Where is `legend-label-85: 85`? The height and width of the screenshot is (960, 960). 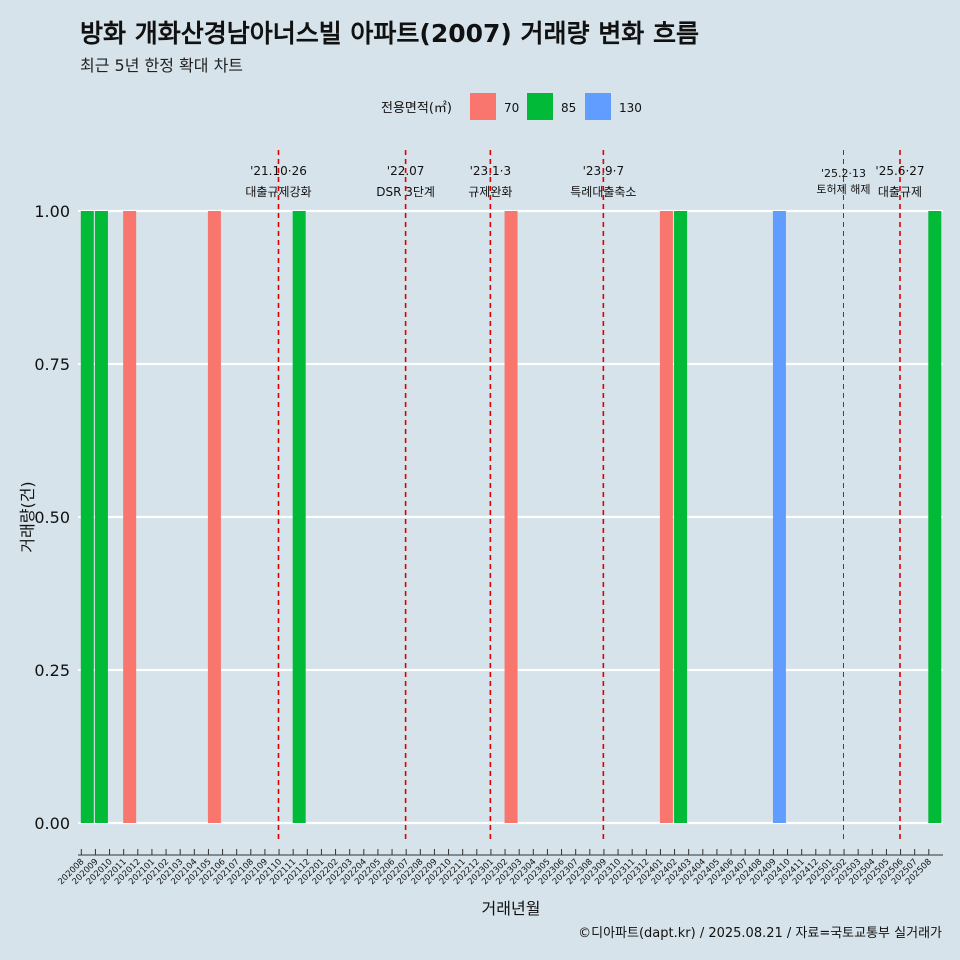 legend-label-85: 85 is located at coordinates (568, 108).